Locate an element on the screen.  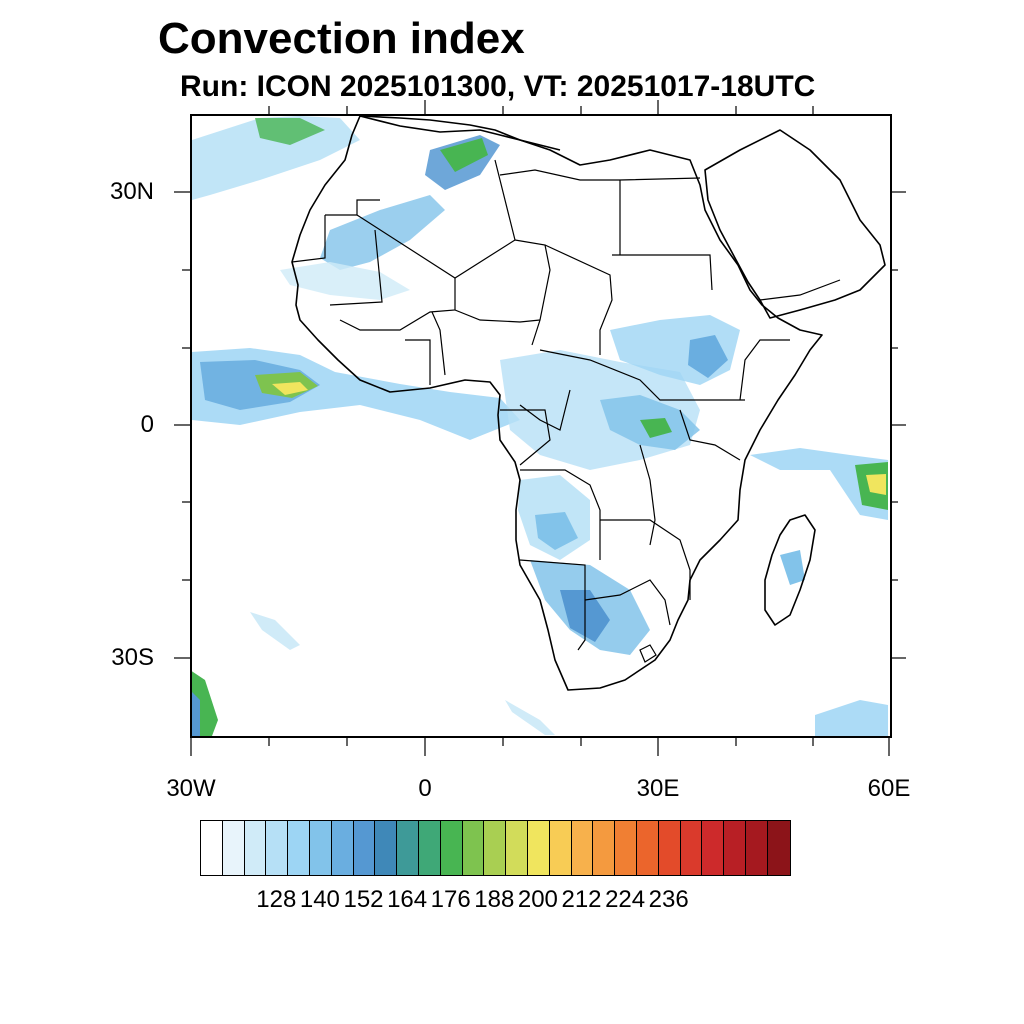
convection-north-green is located at coordinates (290, 131).